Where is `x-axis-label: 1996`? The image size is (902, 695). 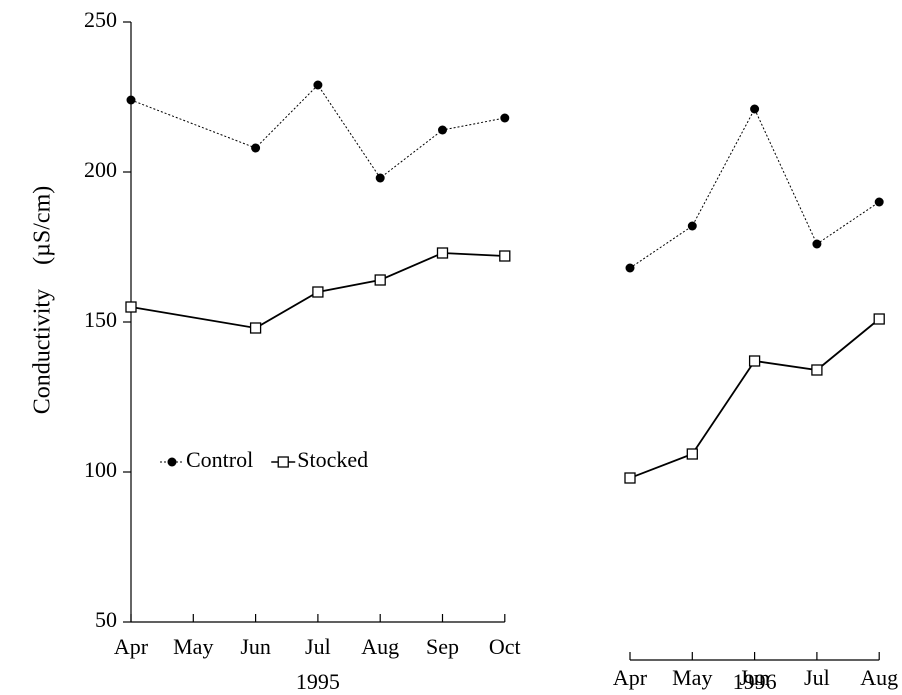 x-axis-label: 1996 is located at coordinates (755, 681).